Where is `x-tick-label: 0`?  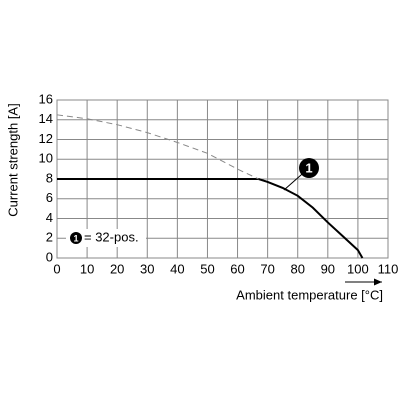 x-tick-label: 0 is located at coordinates (56, 268).